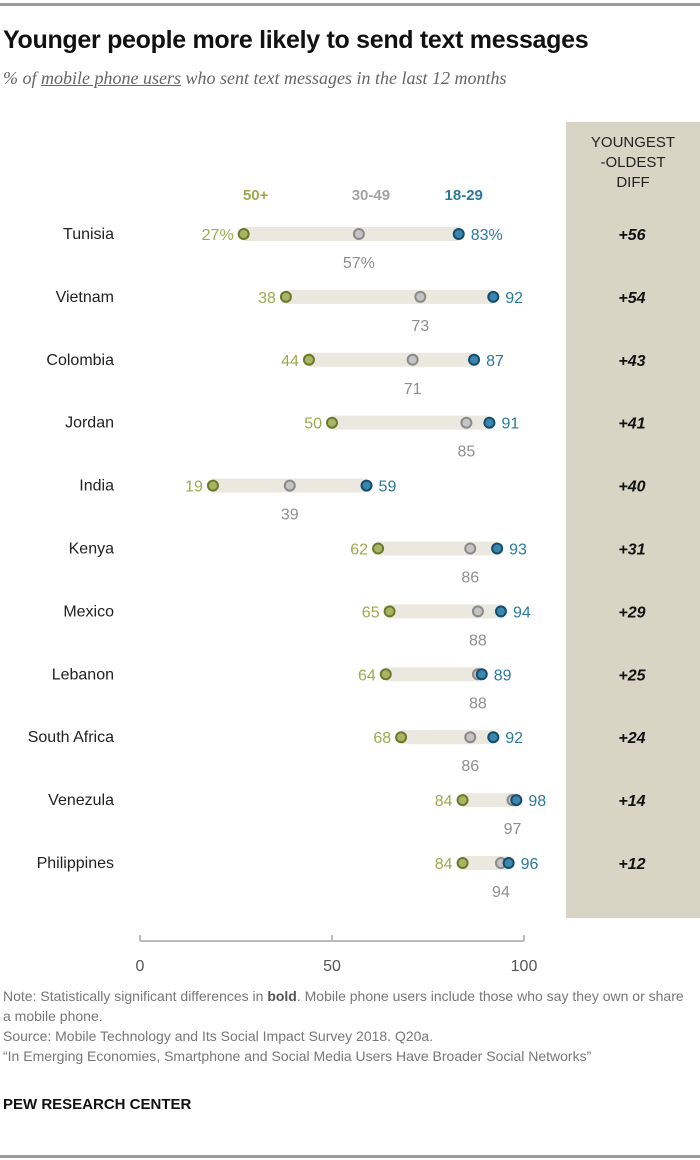 The height and width of the screenshot is (1160, 700). Describe the element at coordinates (518, 550) in the screenshot. I see `value-label-18-29: 93` at that location.